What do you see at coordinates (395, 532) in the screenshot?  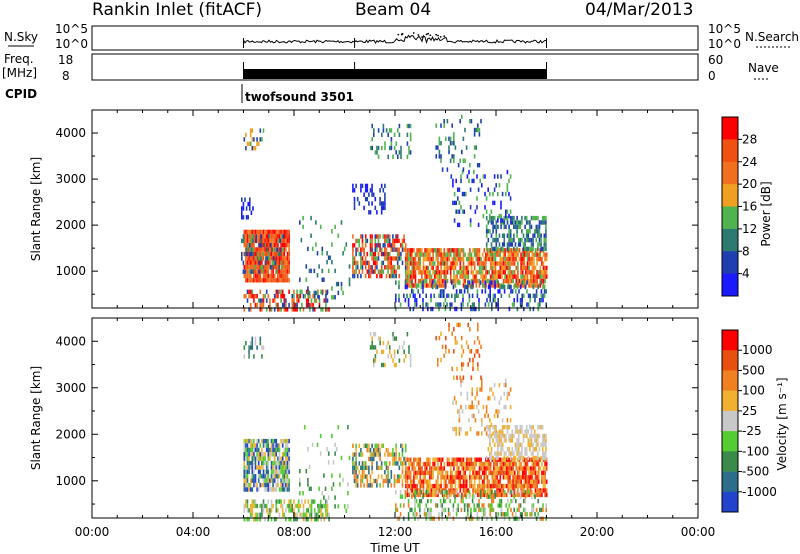 I see `time-tick-label: 12:00` at bounding box center [395, 532].